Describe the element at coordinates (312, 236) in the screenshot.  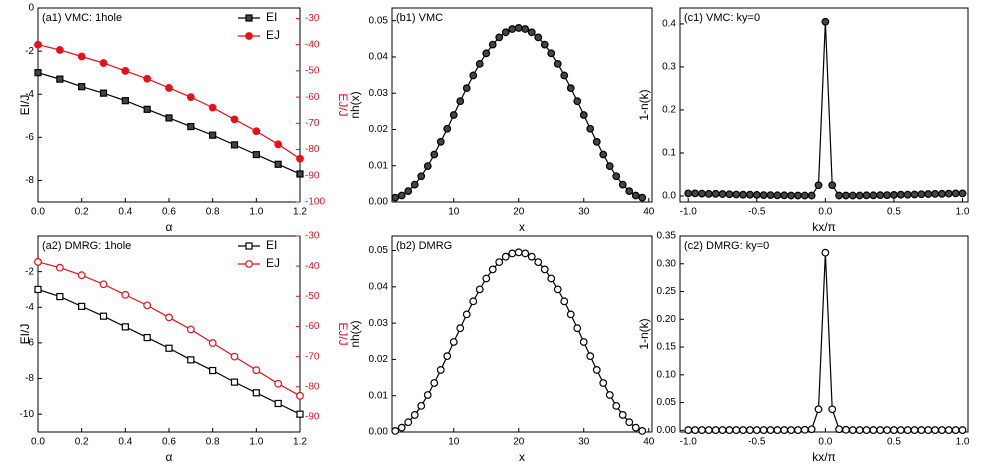
I see `y2-tick-label: -30` at that location.